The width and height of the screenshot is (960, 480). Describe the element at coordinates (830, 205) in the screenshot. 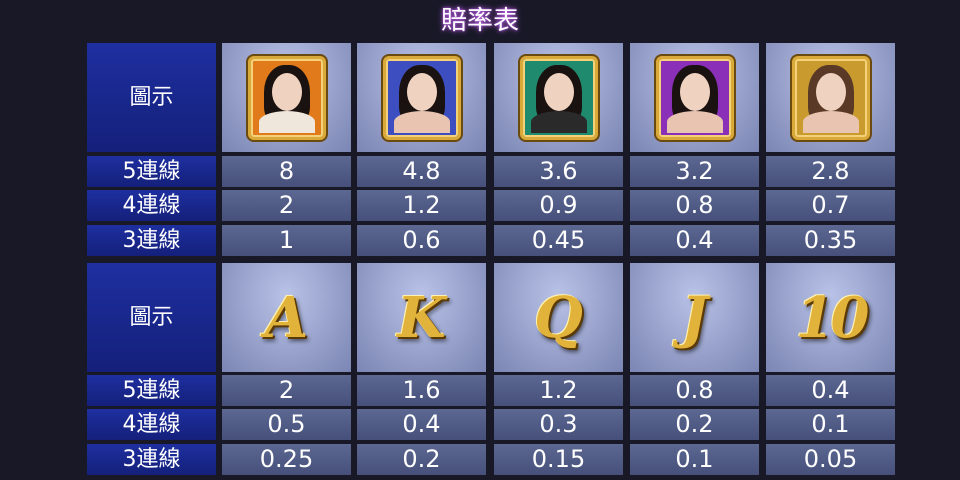

I see `payout-value: 0.7` at that location.